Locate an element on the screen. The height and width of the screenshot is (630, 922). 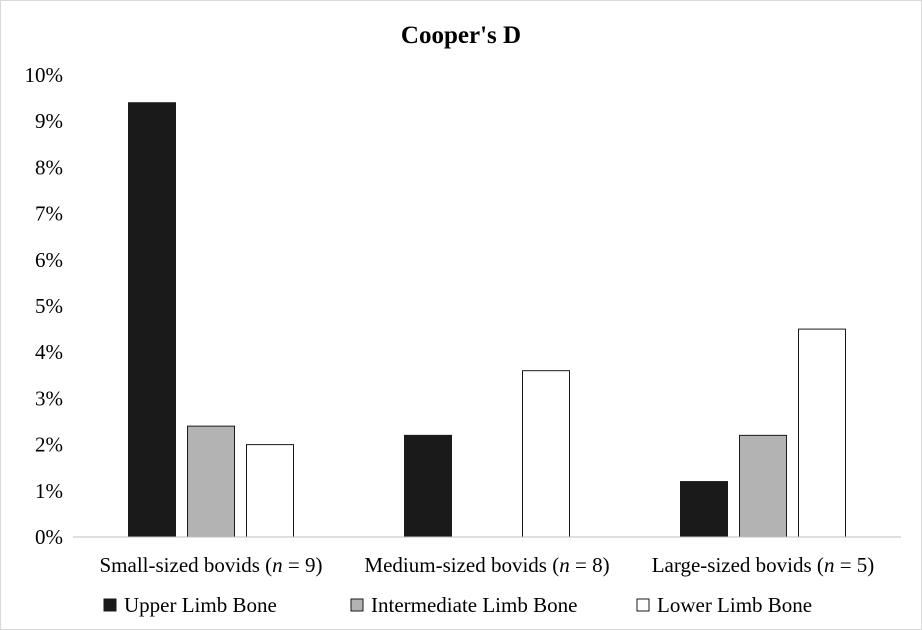
legend-label: Intermediate Limb Bone is located at coordinates (474, 605).